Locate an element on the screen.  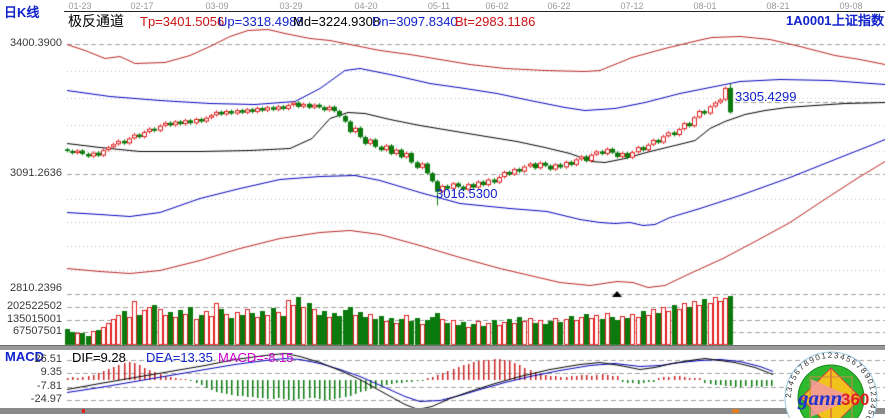
macd-dea-value: DEA=13.35 is located at coordinates (179, 357).